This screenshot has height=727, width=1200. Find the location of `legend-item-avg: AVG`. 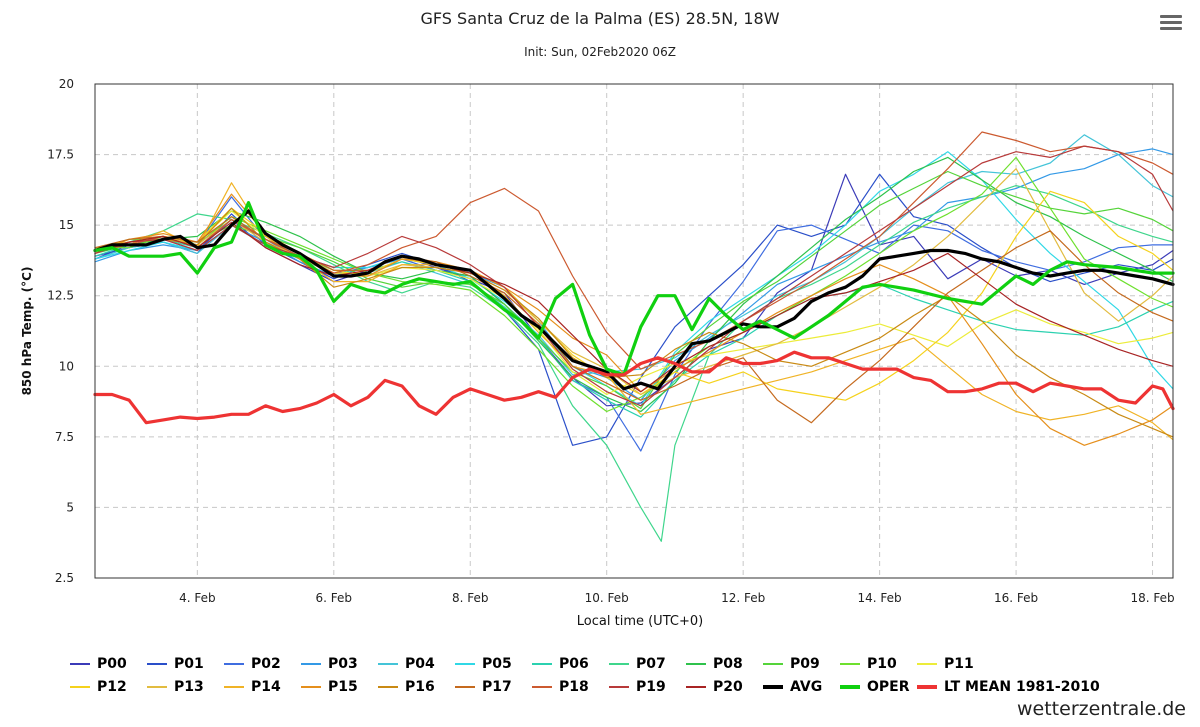

legend-item-avg: AVG is located at coordinates (792, 687).